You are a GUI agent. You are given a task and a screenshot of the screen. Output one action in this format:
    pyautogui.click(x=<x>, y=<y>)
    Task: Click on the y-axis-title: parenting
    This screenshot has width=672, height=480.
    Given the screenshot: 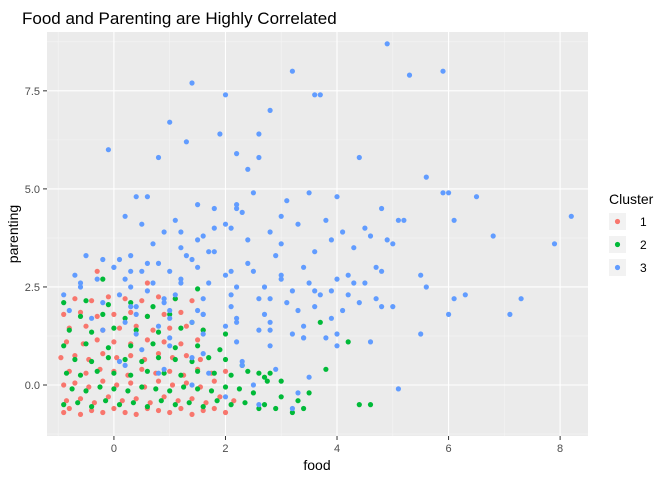 What is the action you would take?
    pyautogui.click(x=13, y=234)
    